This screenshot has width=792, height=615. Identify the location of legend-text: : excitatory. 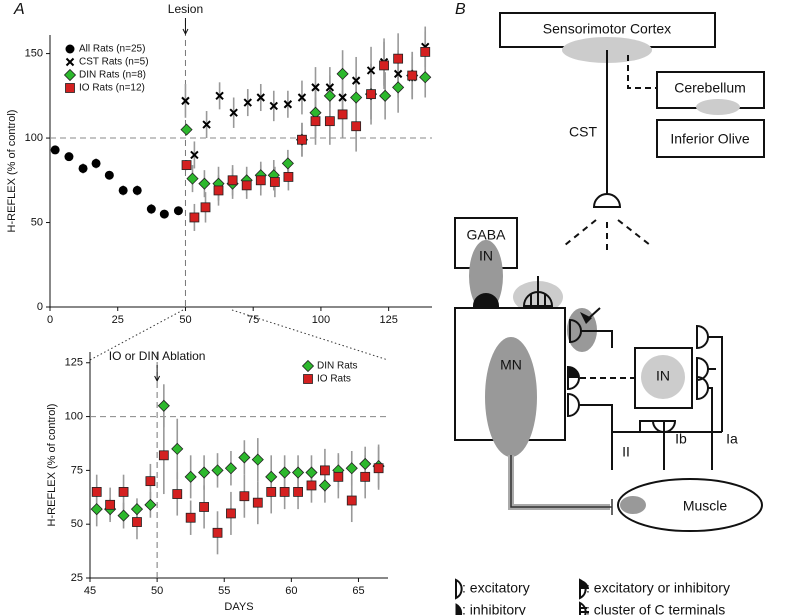
(496, 588).